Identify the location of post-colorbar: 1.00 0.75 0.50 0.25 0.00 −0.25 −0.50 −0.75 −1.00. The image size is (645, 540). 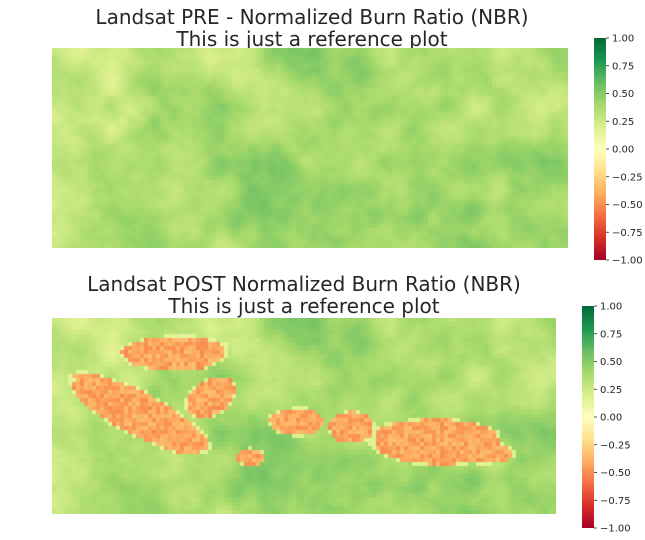
(606, 417).